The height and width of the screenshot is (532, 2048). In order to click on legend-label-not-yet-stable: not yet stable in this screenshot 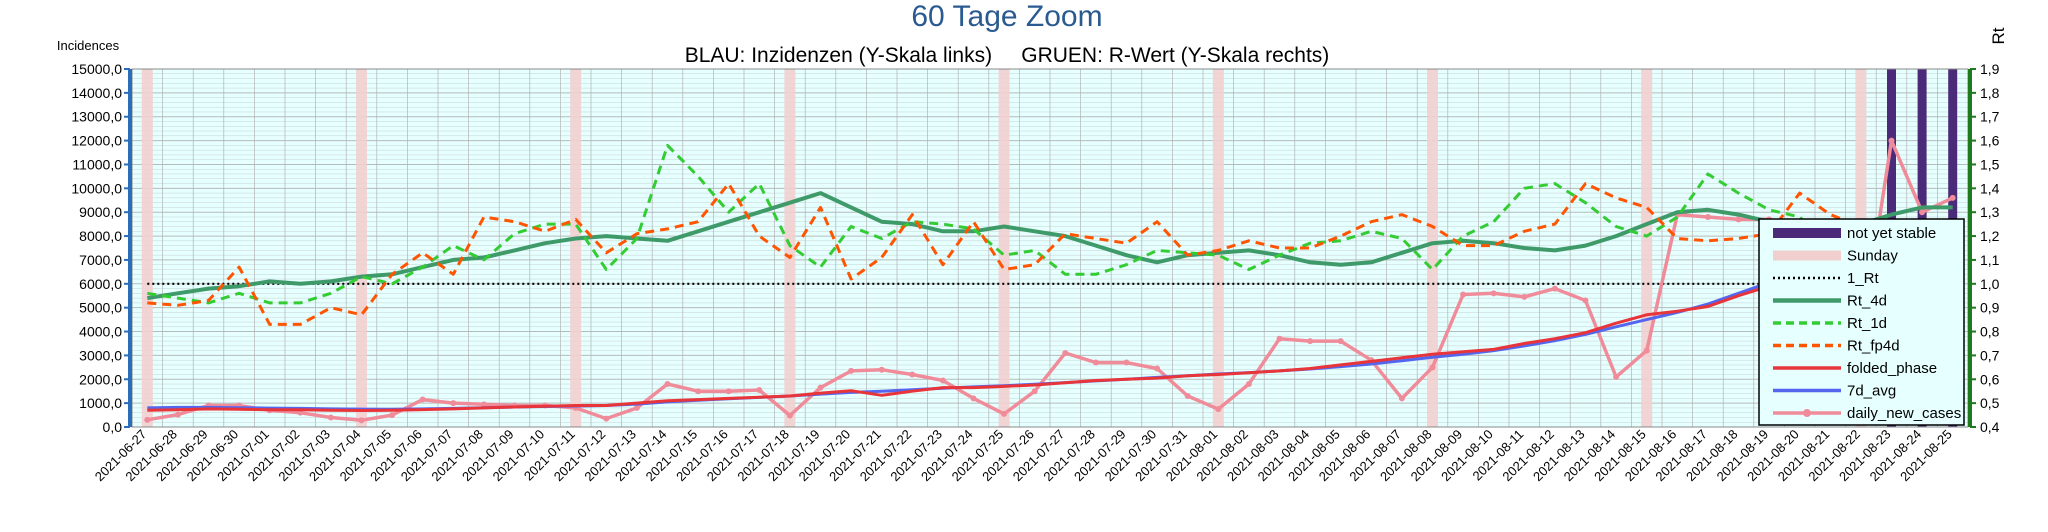, I will do `click(1891, 233)`.